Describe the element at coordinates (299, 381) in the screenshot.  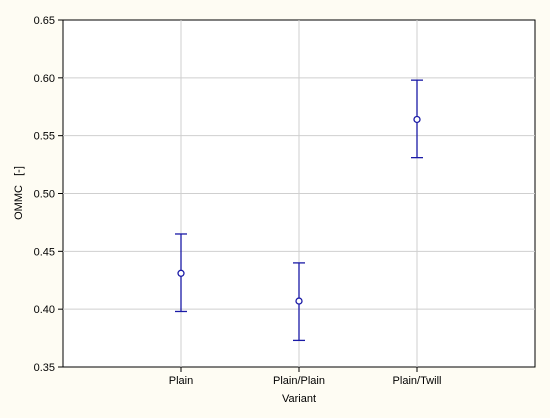
I see `x-tick-label: Plain/Plain` at that location.